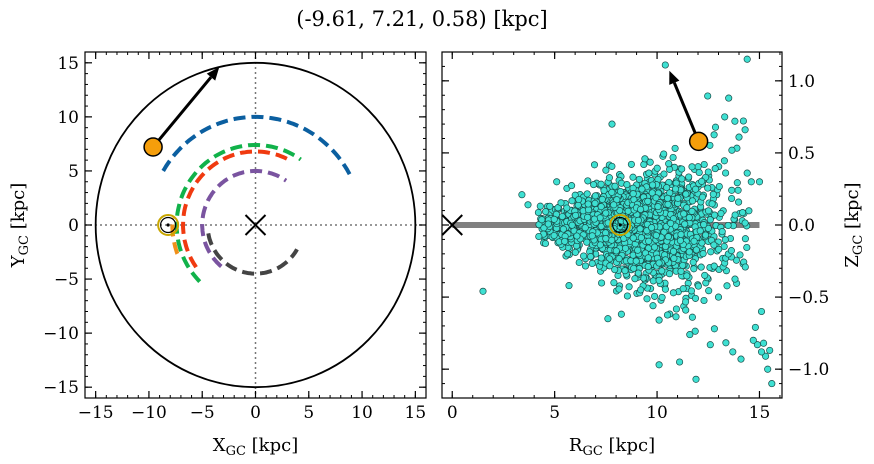 The width and height of the screenshot is (874, 464). I want to click on right-y-axis-label: ZGC [kpc], so click(854, 224).